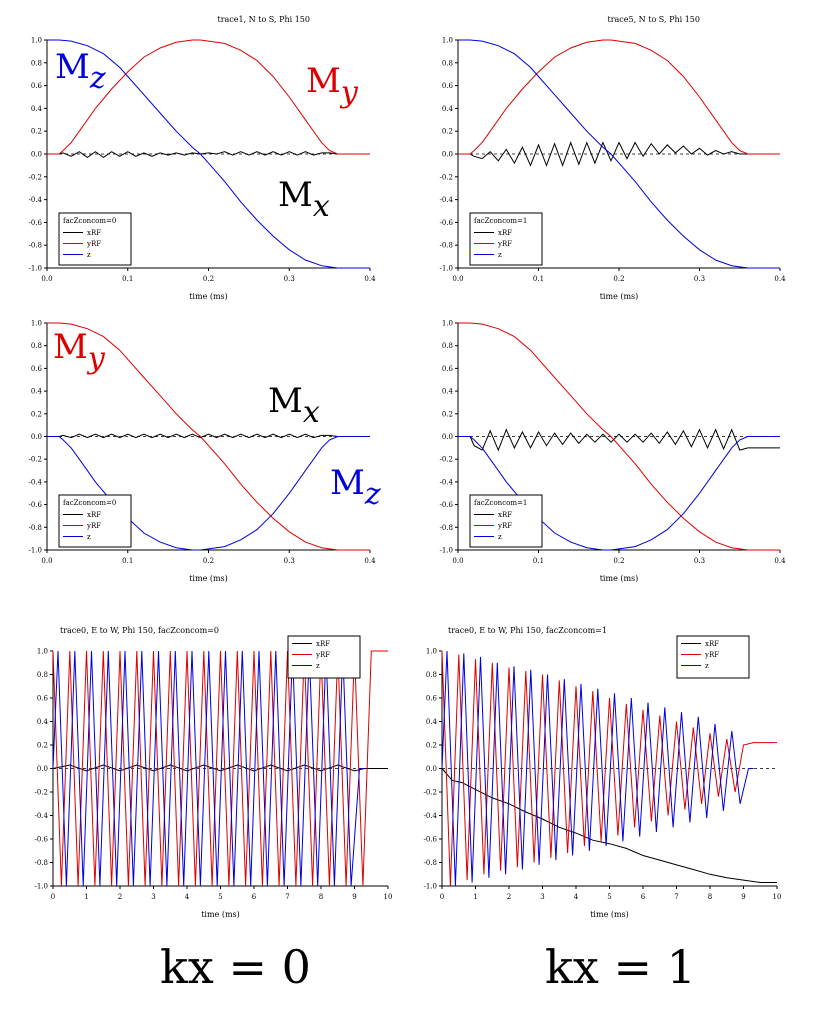  What do you see at coordinates (500, 503) in the screenshot?
I see `legend-title: facZconcom=1` at bounding box center [500, 503].